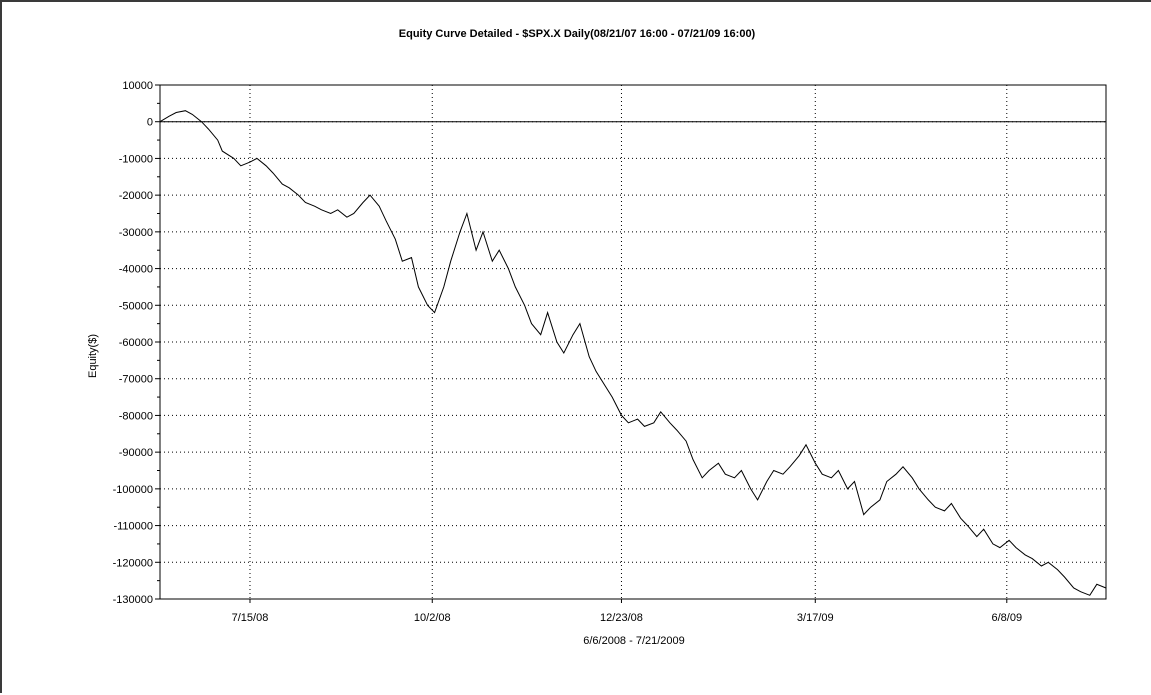 The width and height of the screenshot is (1151, 695). I want to click on y-tick-label: -130000, so click(133, 600).